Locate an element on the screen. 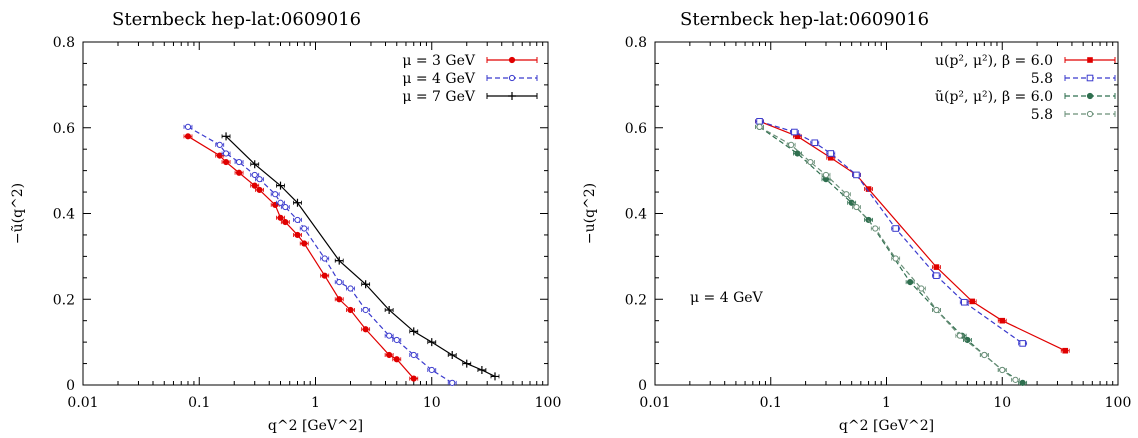  x-tick-label: 0.01 is located at coordinates (654, 403).